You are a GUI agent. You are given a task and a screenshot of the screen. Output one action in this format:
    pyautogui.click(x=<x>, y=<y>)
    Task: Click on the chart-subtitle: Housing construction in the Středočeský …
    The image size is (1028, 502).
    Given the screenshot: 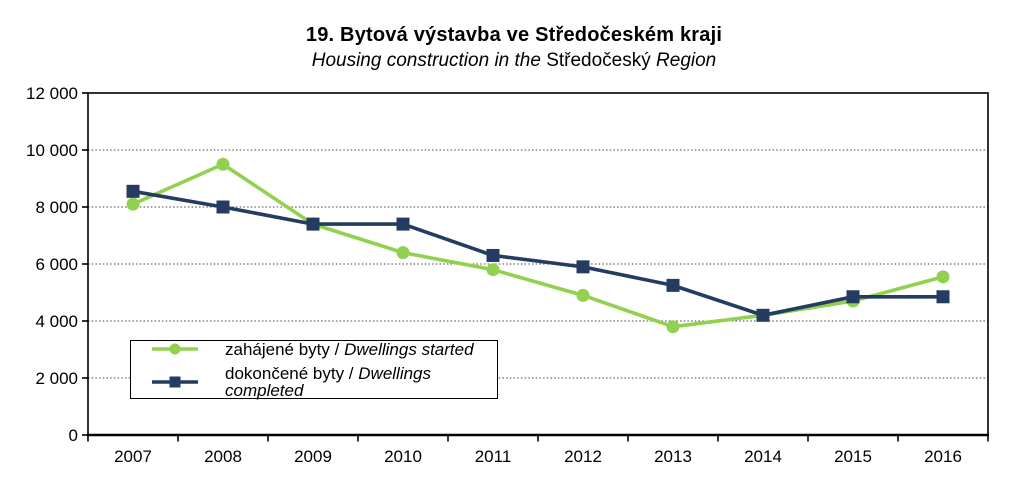 What is the action you would take?
    pyautogui.click(x=514, y=61)
    